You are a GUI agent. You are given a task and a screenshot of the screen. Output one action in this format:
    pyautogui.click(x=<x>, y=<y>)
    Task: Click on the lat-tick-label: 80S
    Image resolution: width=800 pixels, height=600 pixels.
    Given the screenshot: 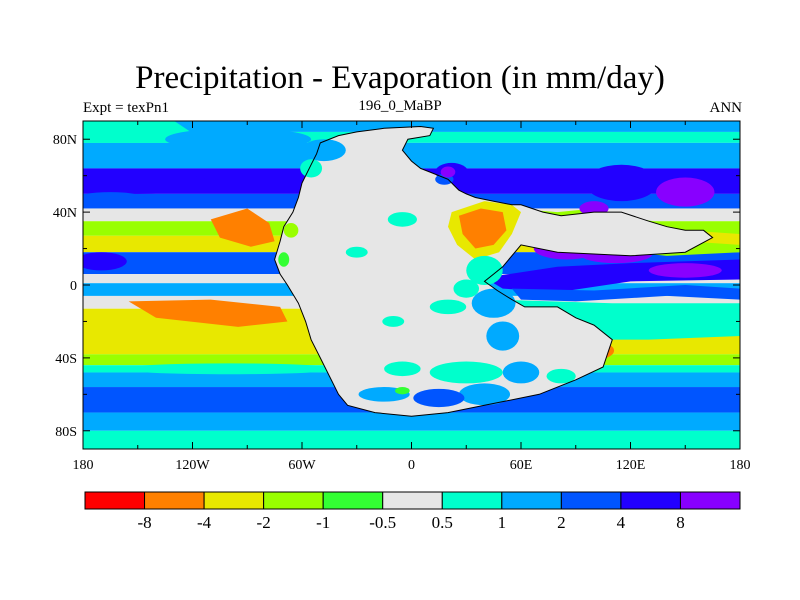 What is the action you would take?
    pyautogui.click(x=66, y=432)
    